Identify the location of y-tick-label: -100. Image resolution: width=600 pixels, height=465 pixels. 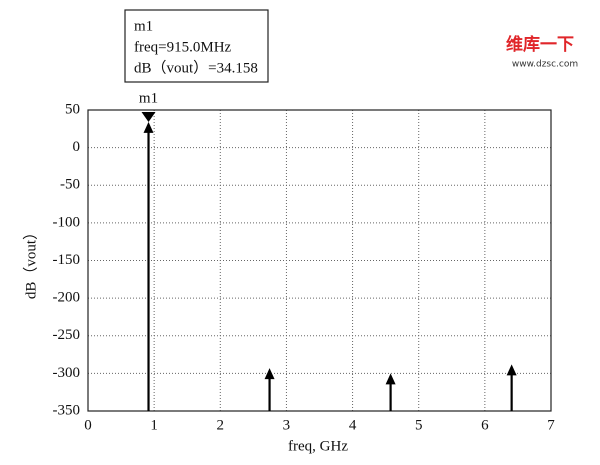
(67, 222).